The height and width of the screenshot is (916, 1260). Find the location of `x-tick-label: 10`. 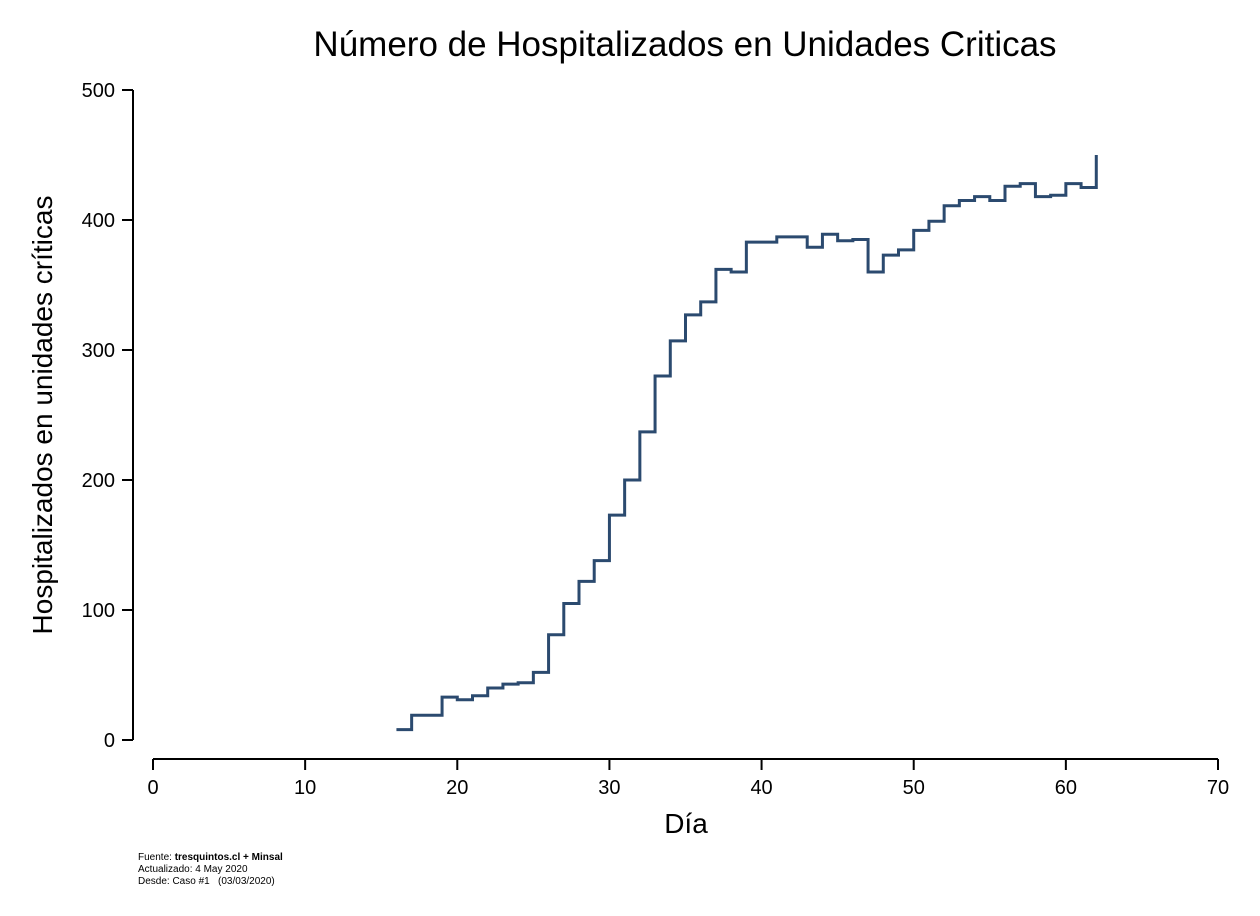

x-tick-label: 10 is located at coordinates (305, 788).